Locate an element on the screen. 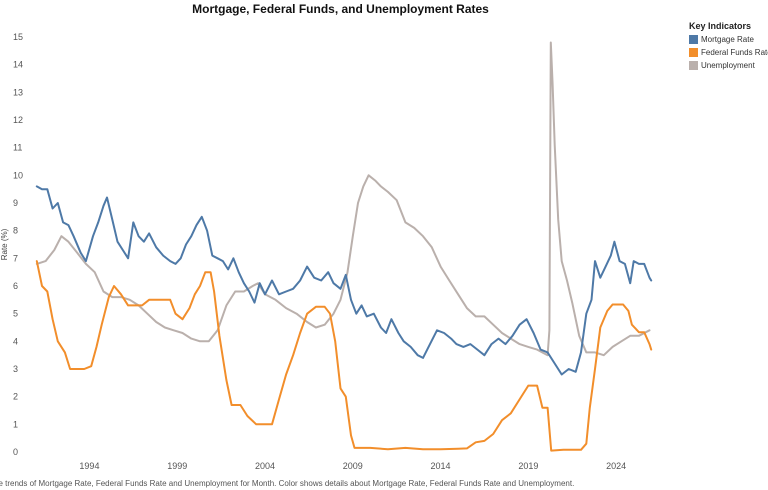 This screenshot has width=768, height=490. y-tick-label: 7 is located at coordinates (15, 258).